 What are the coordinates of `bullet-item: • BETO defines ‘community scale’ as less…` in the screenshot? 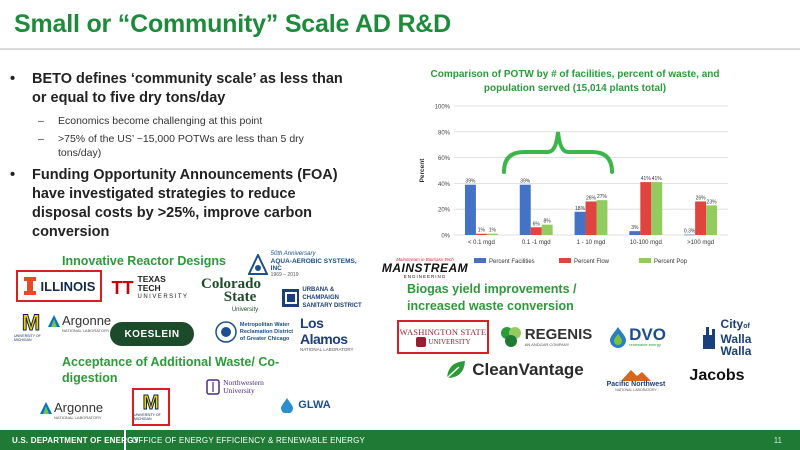 It's located at (181, 89).